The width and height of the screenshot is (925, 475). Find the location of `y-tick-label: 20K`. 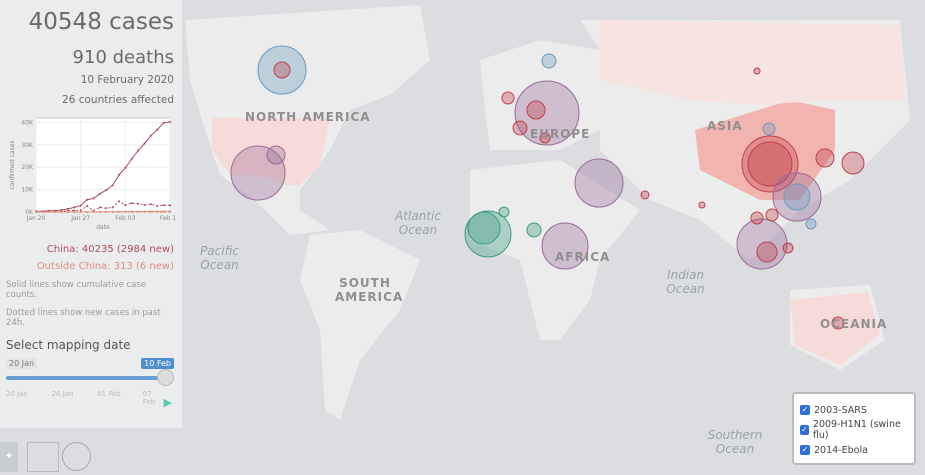

y-tick-label: 20K is located at coordinates (27, 167).